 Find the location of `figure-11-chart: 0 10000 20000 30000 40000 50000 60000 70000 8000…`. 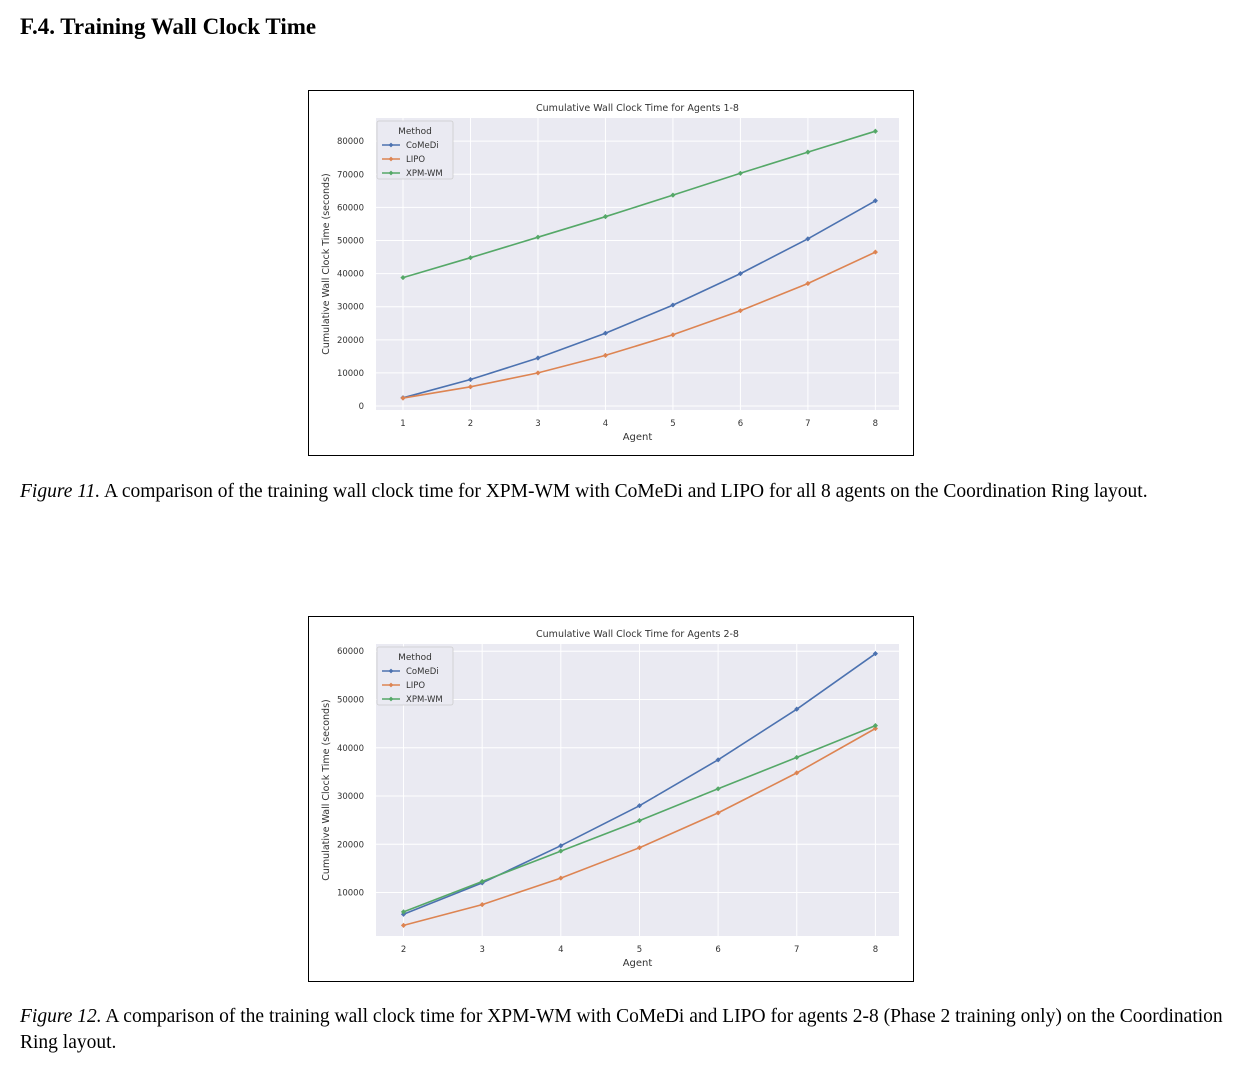

figure-11-chart: 0 10000 20000 30000 40000 50000 60000 70000 8000… is located at coordinates (610, 273).